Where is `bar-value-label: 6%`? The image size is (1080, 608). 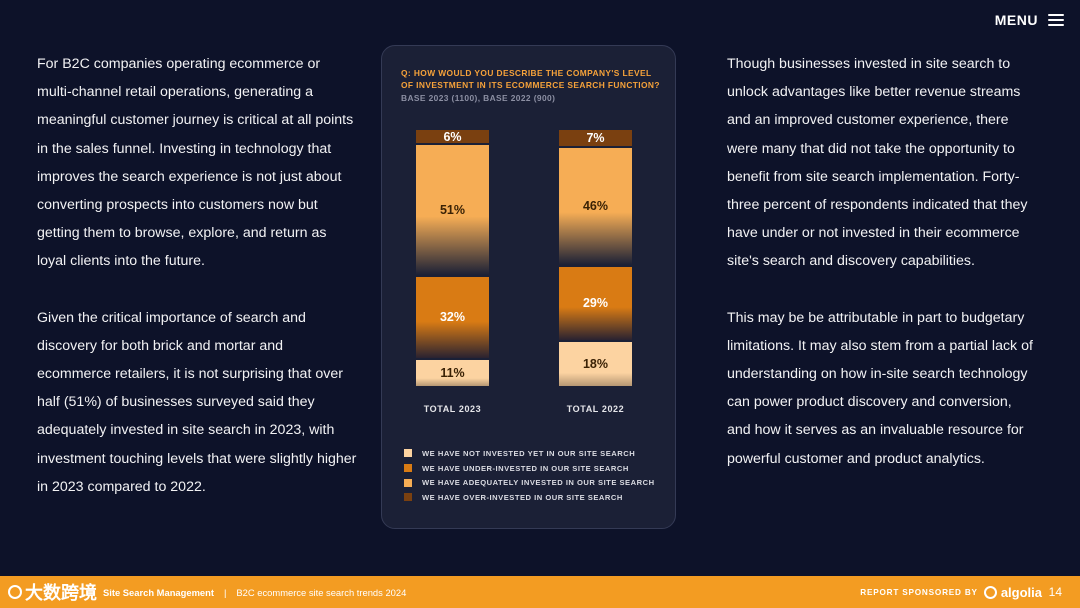 bar-value-label: 6% is located at coordinates (452, 136).